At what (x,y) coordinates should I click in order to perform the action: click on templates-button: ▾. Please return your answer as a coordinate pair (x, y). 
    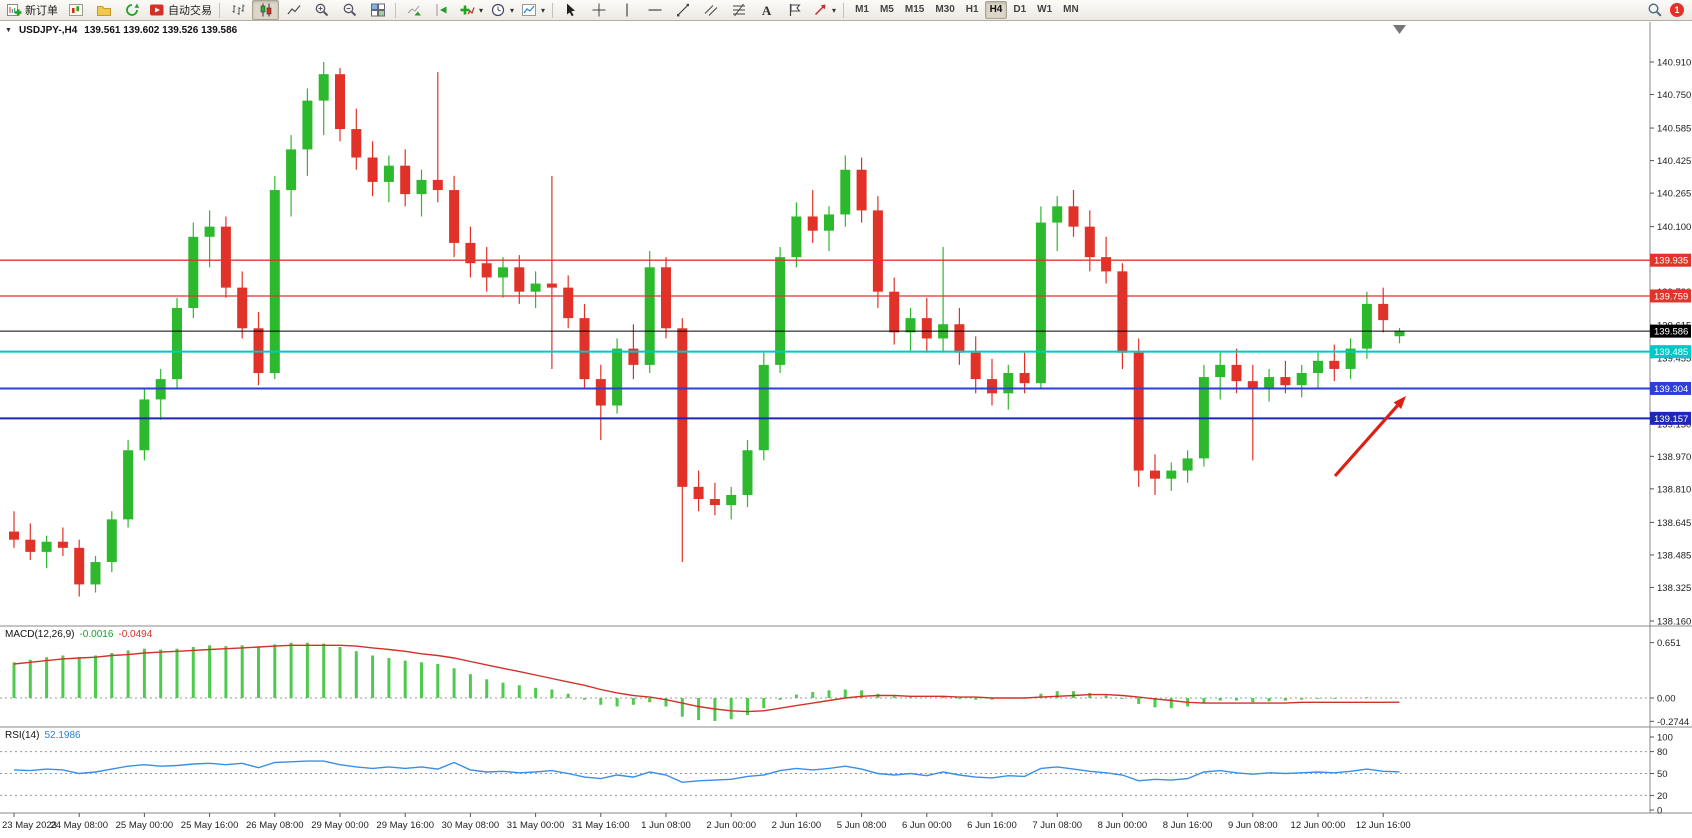
    Looking at the image, I should click on (533, 10).